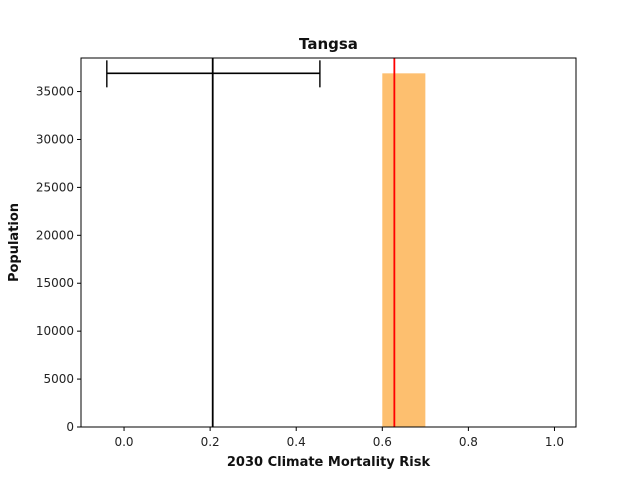 This screenshot has height=480, width=640. Describe the element at coordinates (123, 442) in the screenshot. I see `x-tick-label: 0.0` at that location.